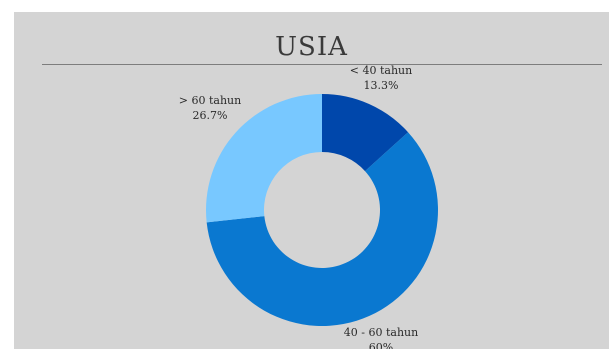  What do you see at coordinates (311, 47) in the screenshot?
I see `chart-title: USIA` at bounding box center [311, 47].